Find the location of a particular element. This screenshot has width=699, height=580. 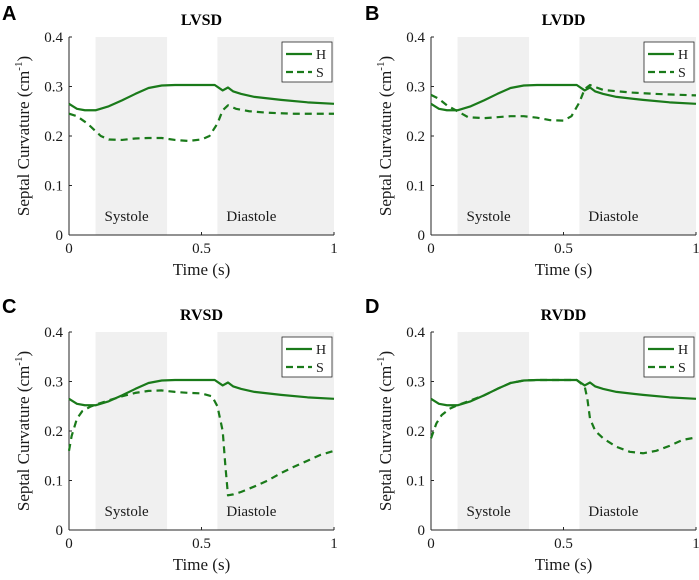

panel-letter: B is located at coordinates (372, 14).